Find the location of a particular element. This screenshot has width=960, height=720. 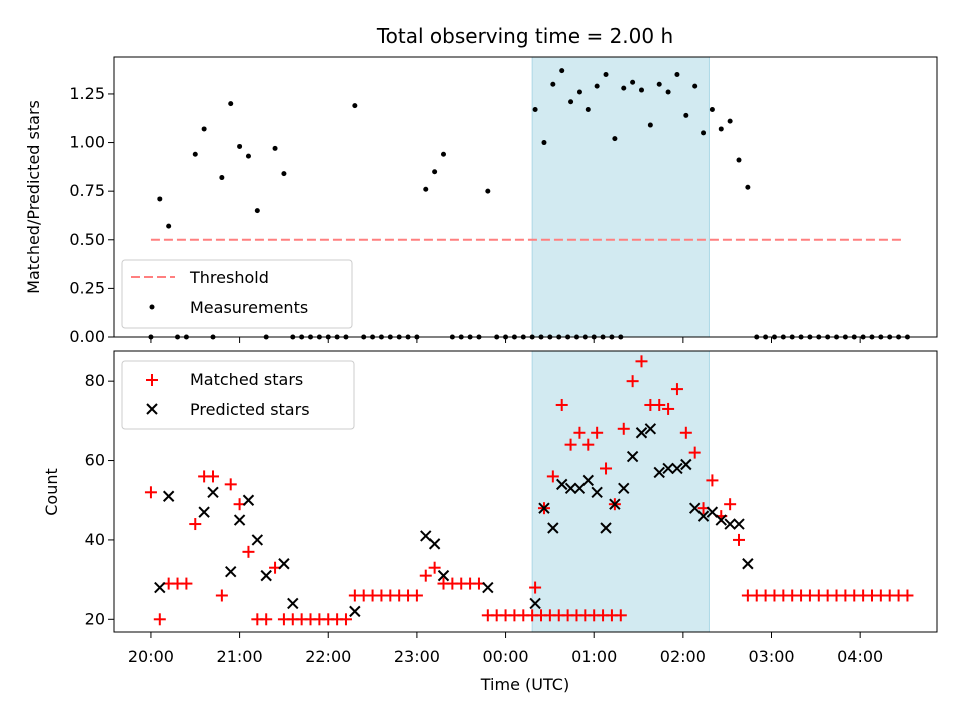

legend-predicted-swatch is located at coordinates (152, 409).